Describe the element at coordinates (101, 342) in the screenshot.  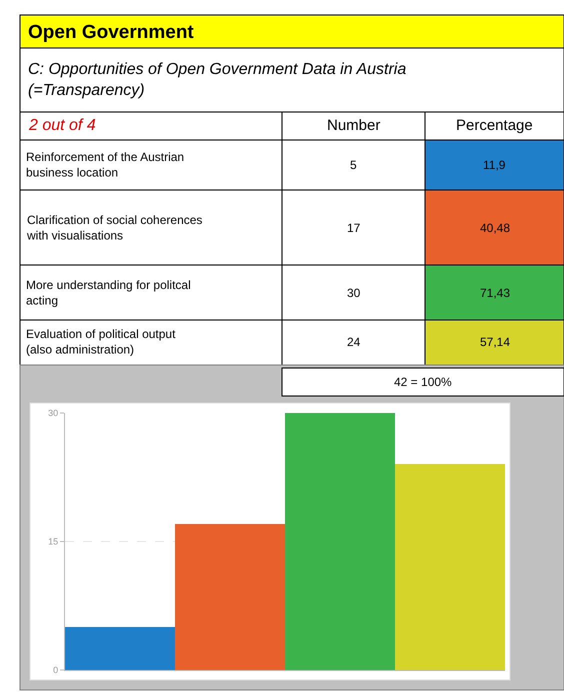
I see `text: Evaluation of political output (also administration)` at that location.